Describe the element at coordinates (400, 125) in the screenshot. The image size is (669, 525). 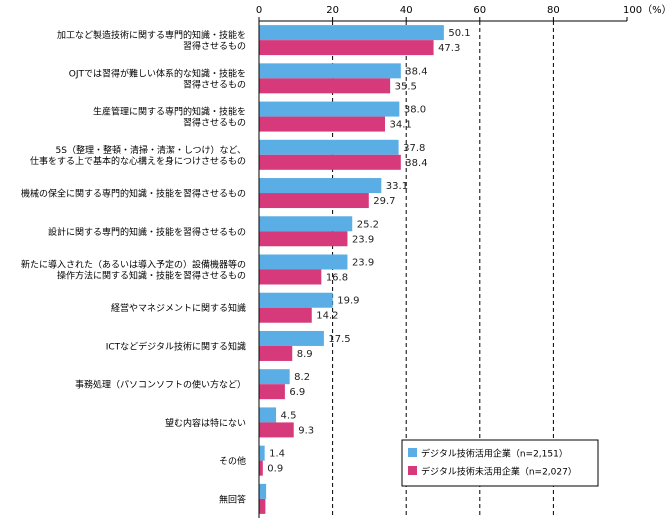
I see `data-label: 34.1` at that location.